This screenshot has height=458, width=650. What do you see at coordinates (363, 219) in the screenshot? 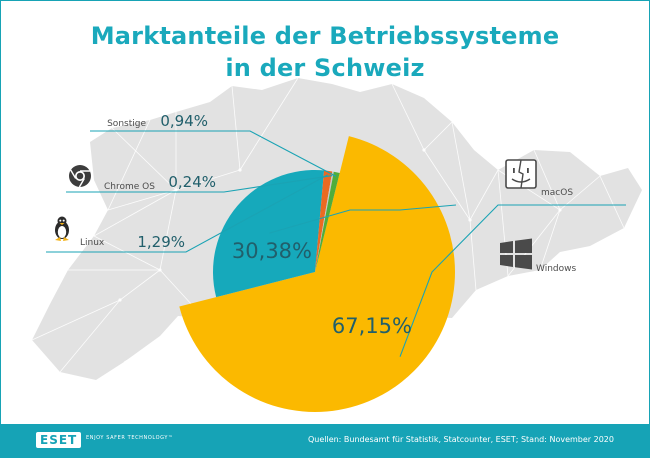
I see `leader-line-macos` at bounding box center [363, 219].